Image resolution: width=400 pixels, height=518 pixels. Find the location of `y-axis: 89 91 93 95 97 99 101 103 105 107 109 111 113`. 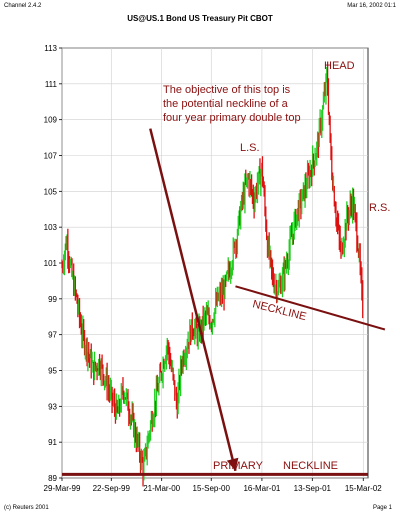

y-axis: 89 91 93 95 97 99 101 103 105 107 109 111 113 is located at coordinates (53, 263).